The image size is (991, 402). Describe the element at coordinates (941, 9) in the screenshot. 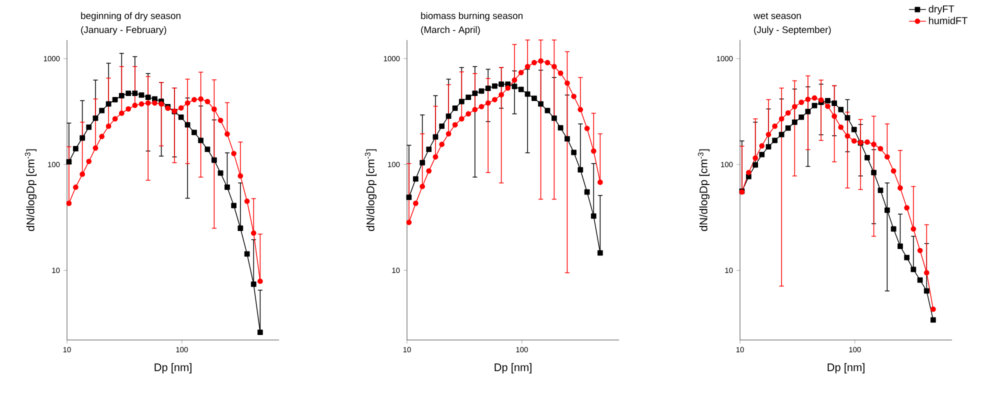

I see `legend-label: dryFT` at that location.